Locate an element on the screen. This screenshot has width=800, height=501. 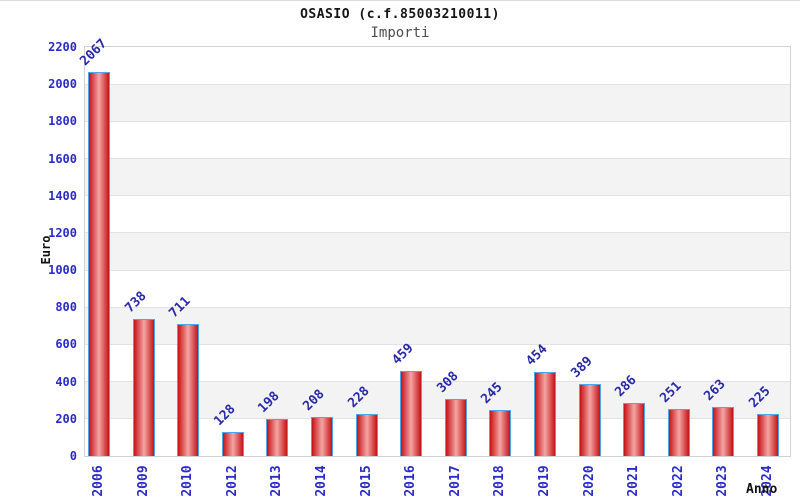
y-tick-label: 1400 is located at coordinates (62, 195).